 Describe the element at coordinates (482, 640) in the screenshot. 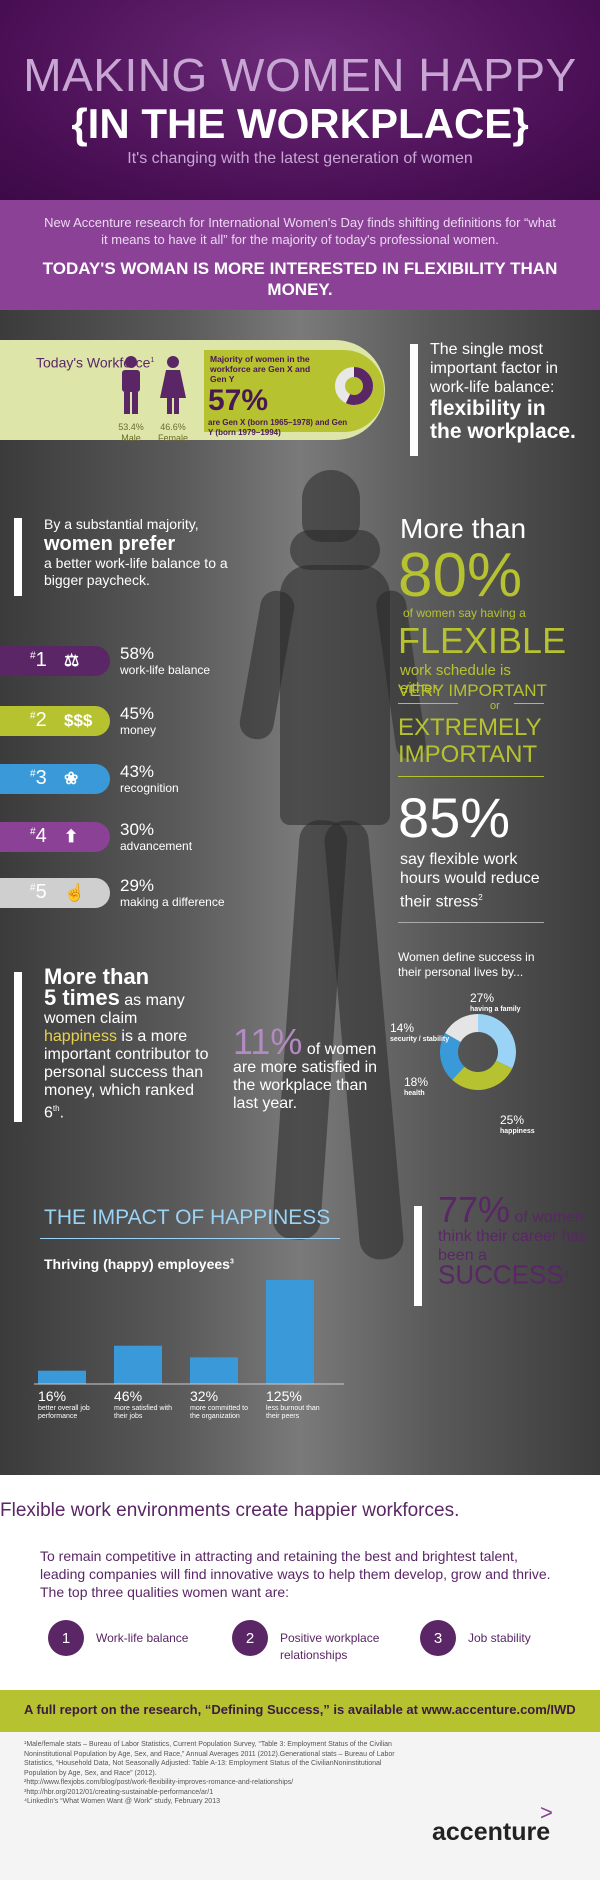

I see `flexible-word: FLEXIBLE` at that location.